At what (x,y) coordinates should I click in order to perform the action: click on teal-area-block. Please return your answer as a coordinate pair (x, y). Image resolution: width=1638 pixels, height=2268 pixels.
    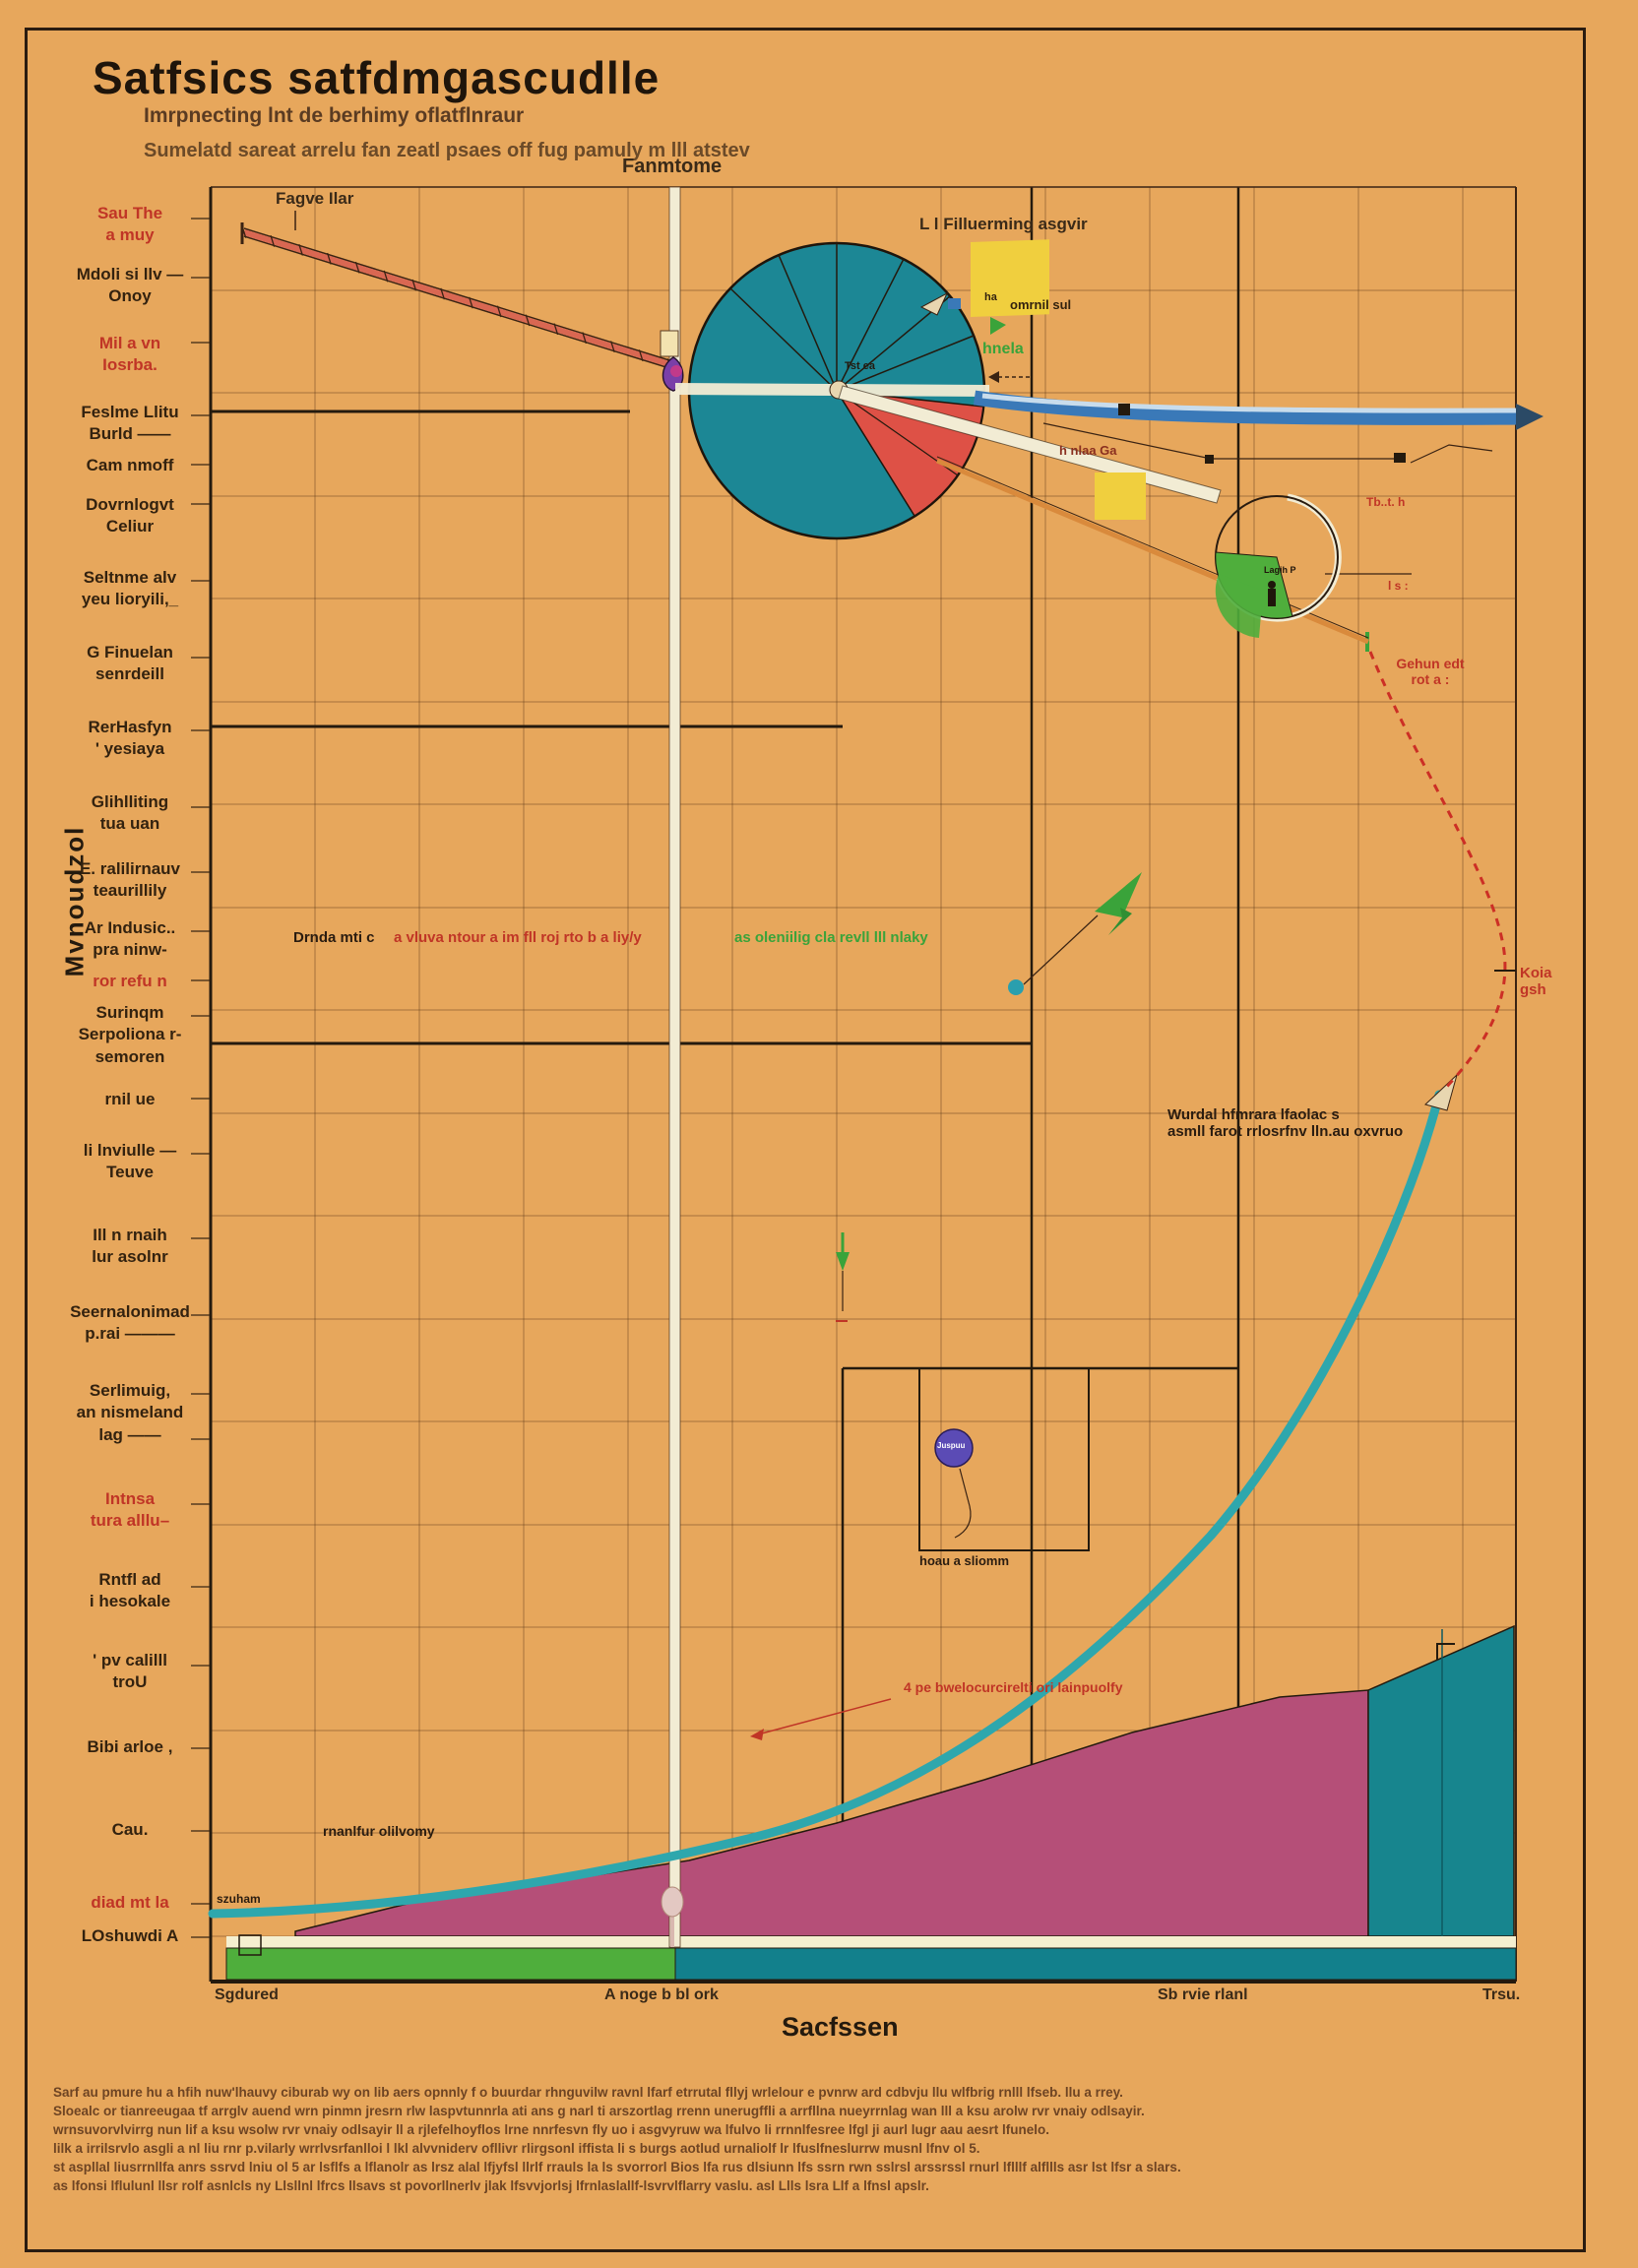
    Looking at the image, I should click on (1441, 1780).